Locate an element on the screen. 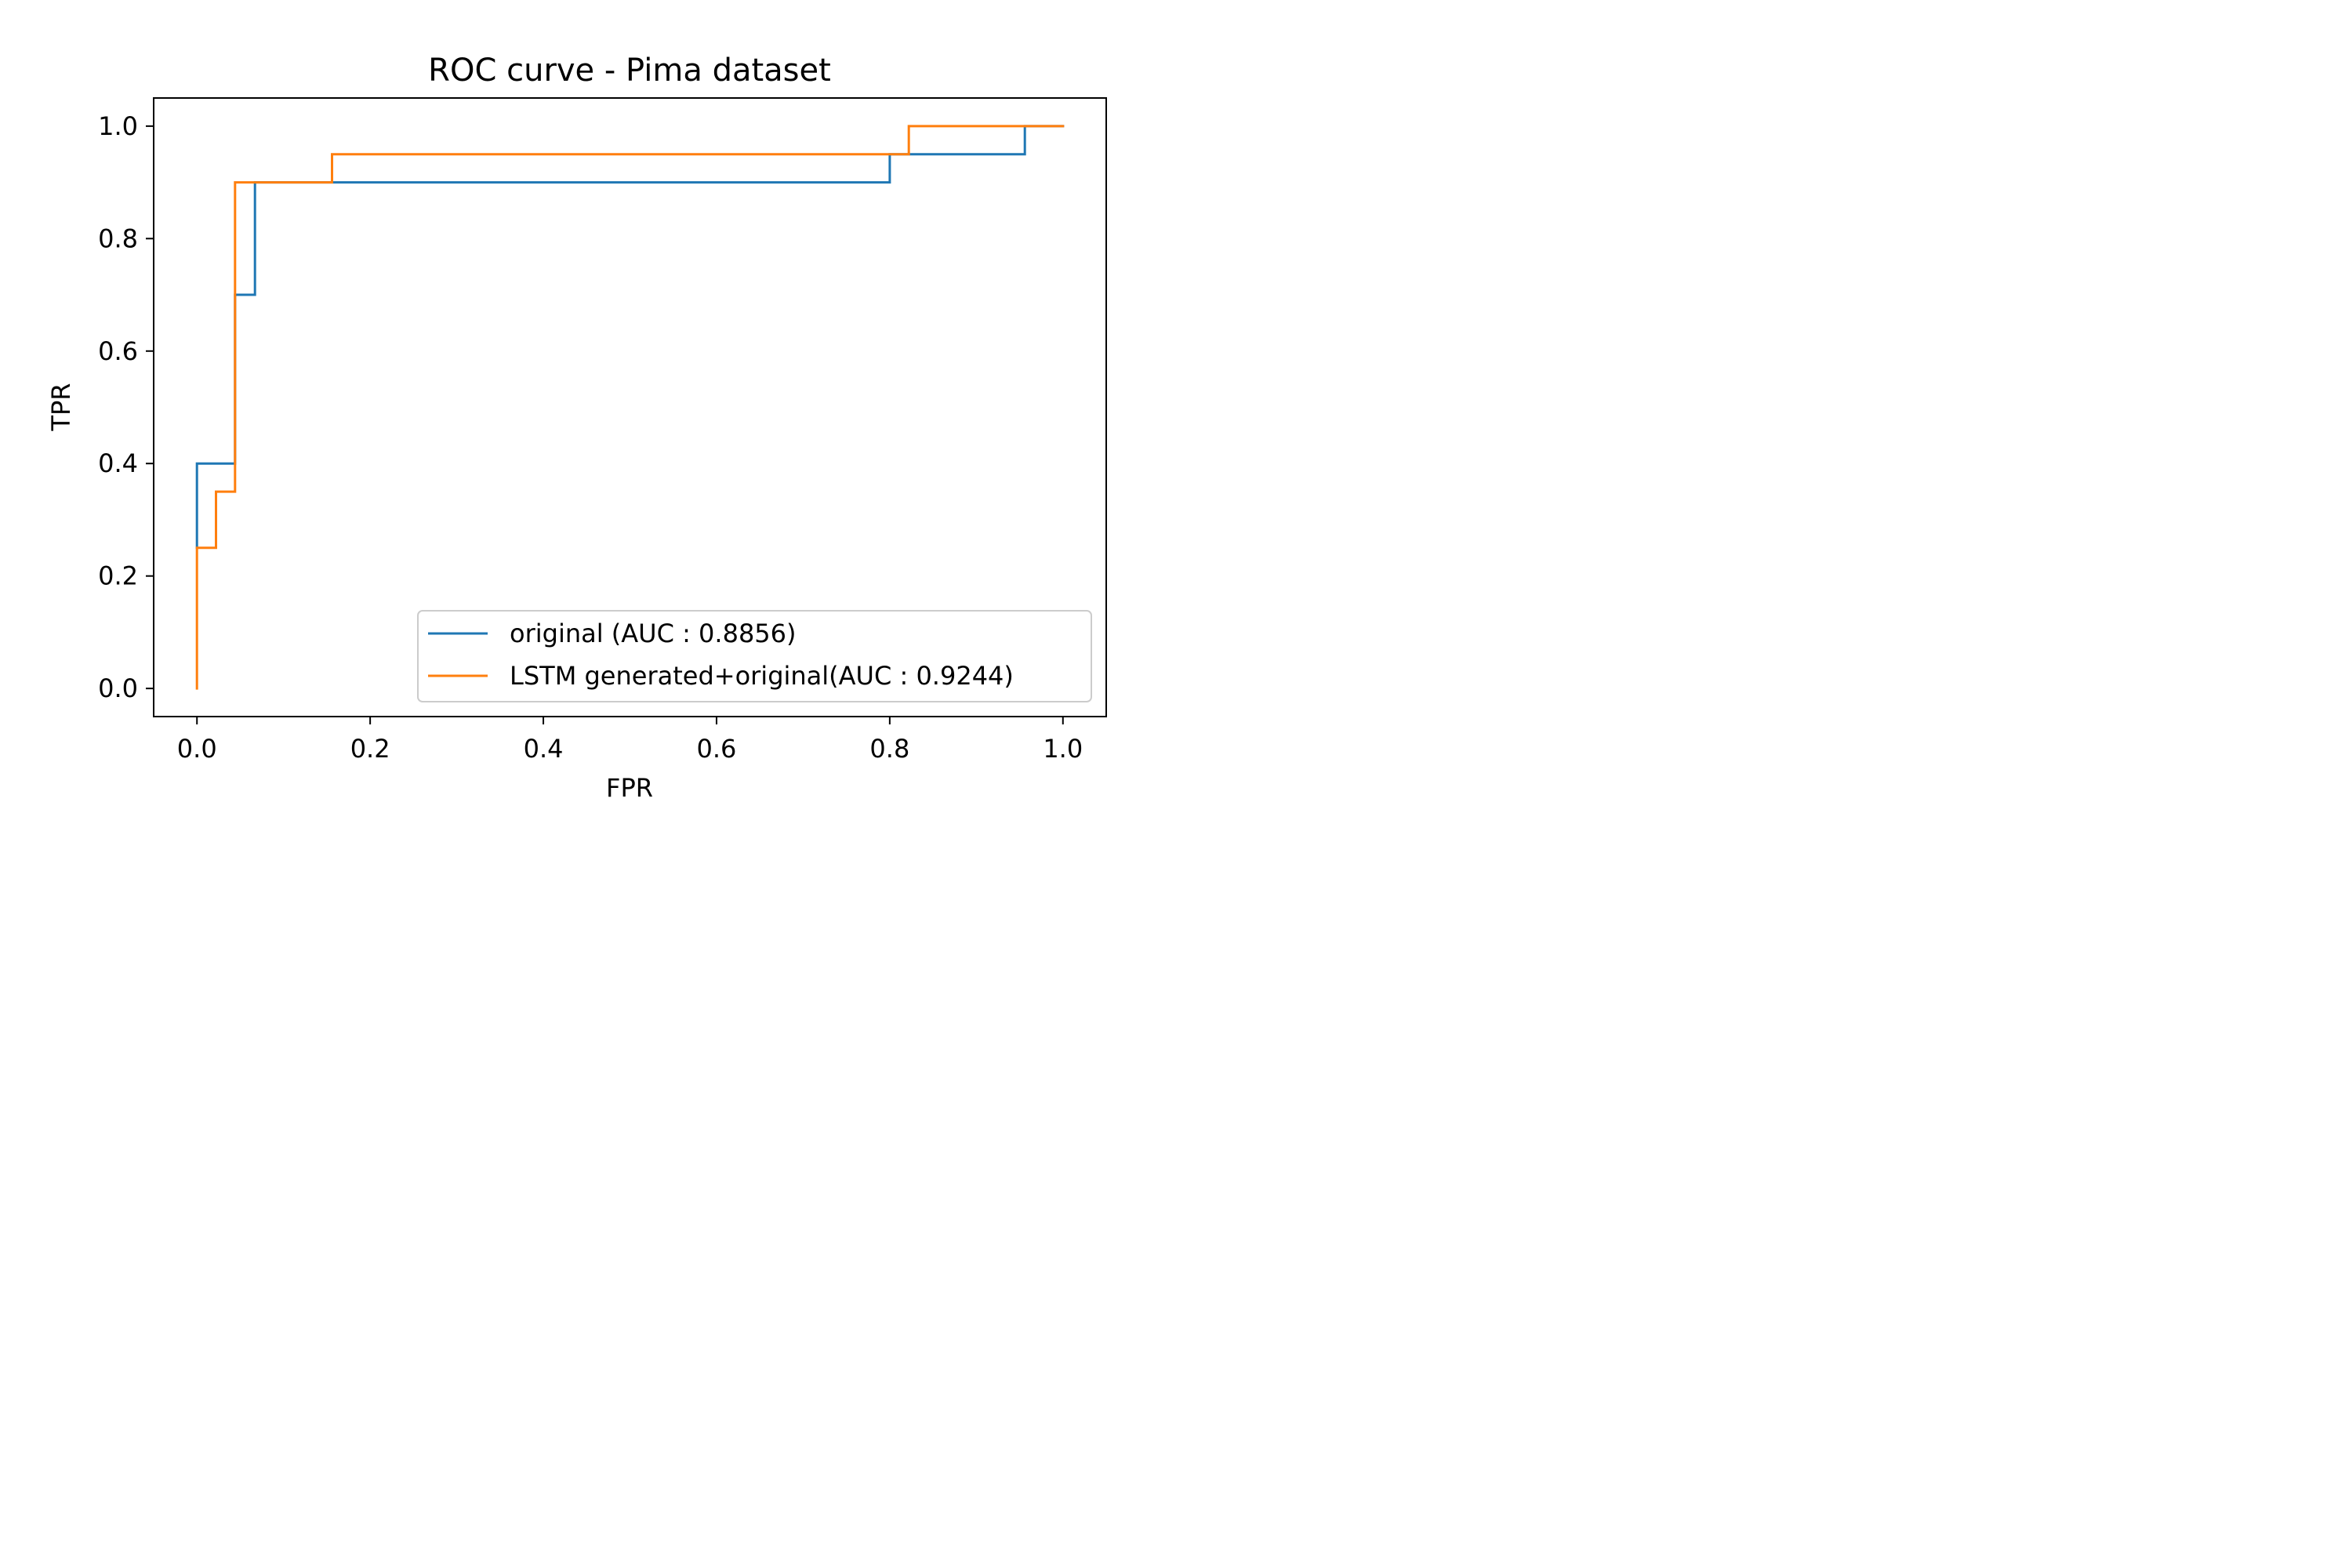  legend-label-1: original (AUC : 0.8856) is located at coordinates (653, 633).